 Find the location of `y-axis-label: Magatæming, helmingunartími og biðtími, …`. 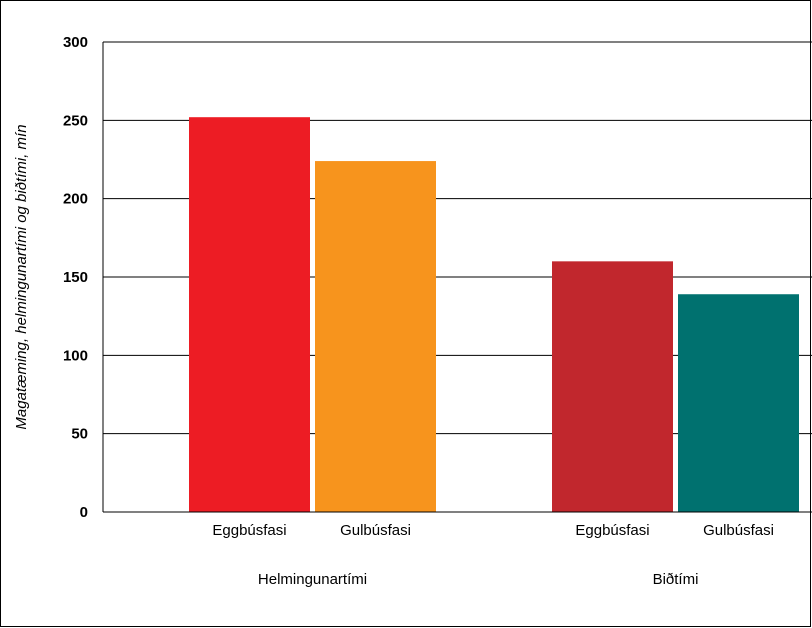

y-axis-label: Magatæming, helmingunartími og biðtími, … is located at coordinates (21, 276).